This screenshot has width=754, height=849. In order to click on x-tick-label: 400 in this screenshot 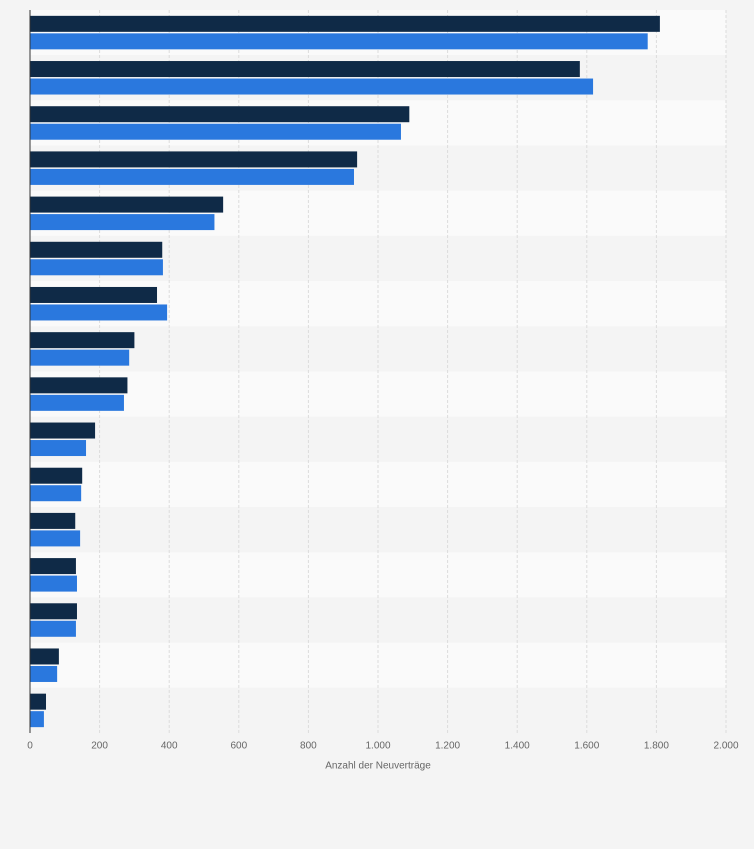, I will do `click(169, 746)`.